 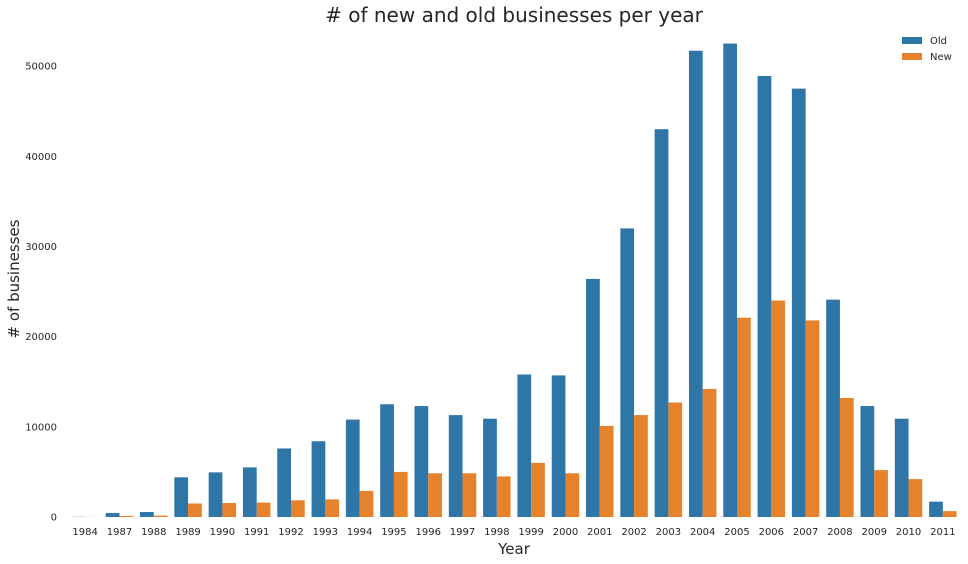 What do you see at coordinates (514, 549) in the screenshot?
I see `x-axis-label: Year` at bounding box center [514, 549].